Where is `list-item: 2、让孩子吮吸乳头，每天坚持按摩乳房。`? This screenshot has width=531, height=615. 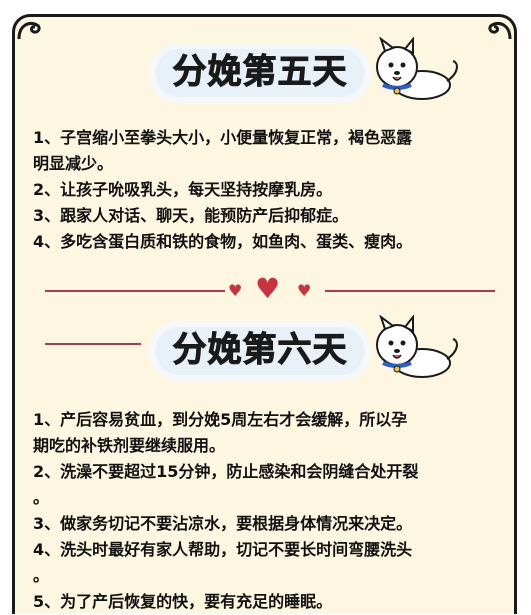 list-item: 2、让孩子吮吸乳头，每天坚持按摩乳房。 is located at coordinates (183, 189).